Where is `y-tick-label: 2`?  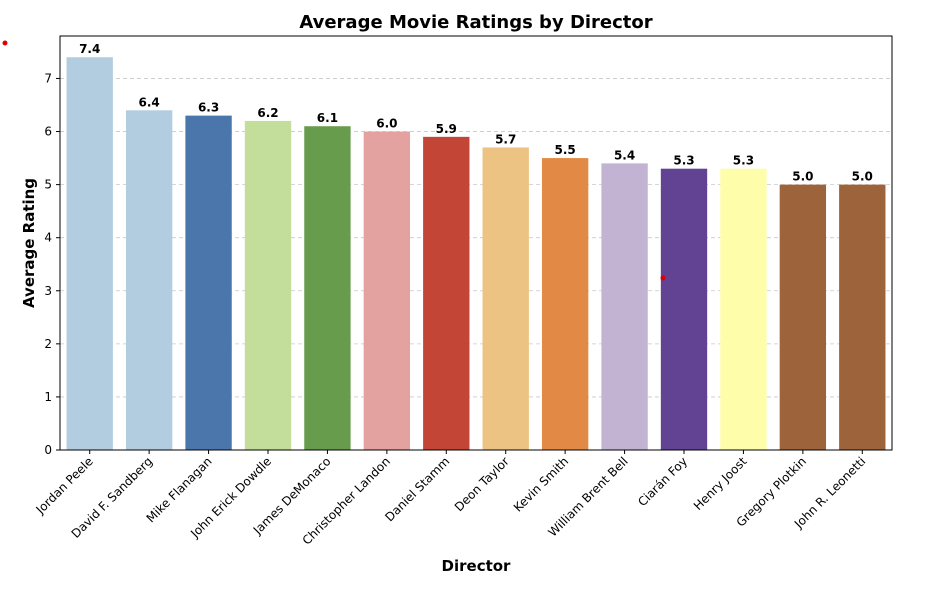
y-tick-label: 2 is located at coordinates (48, 344).